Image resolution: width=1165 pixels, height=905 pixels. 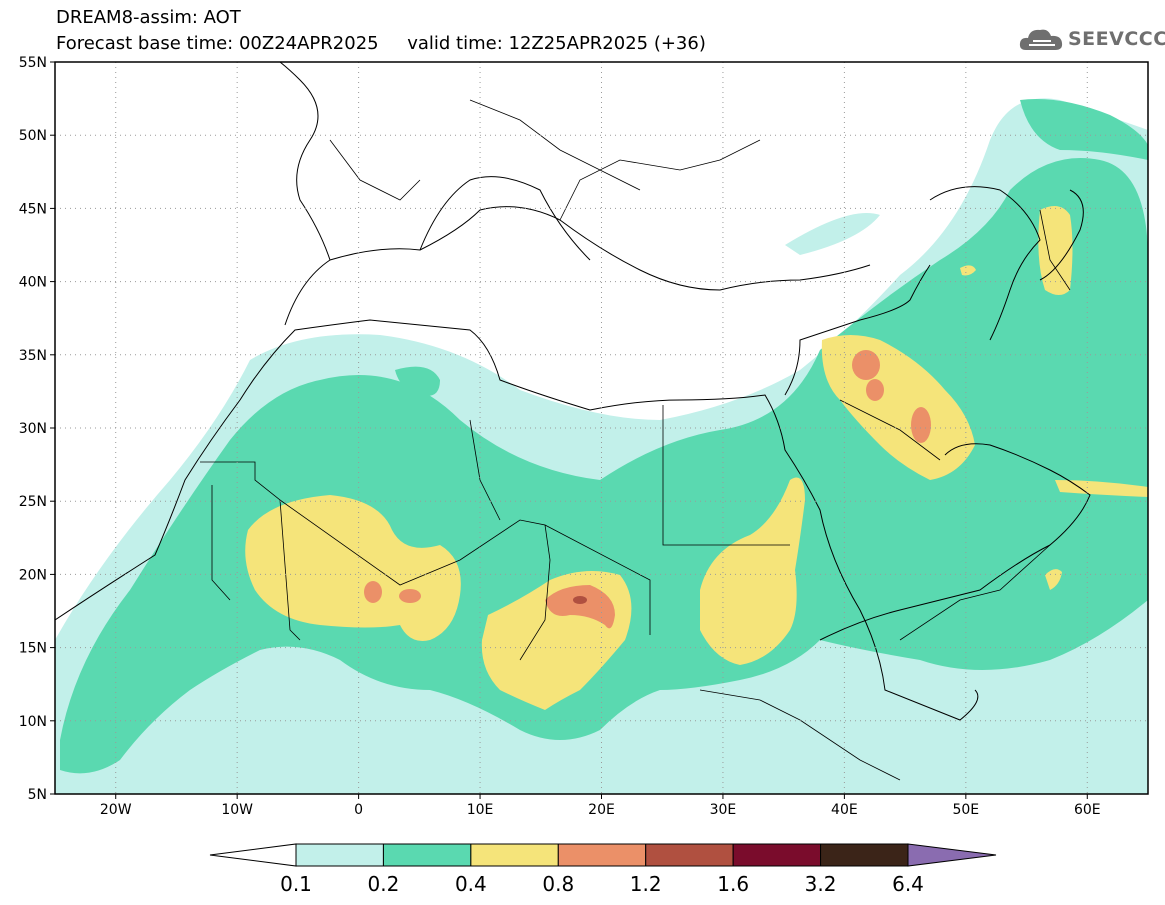 I want to click on colorbar-level-label: 0.4, so click(x=470, y=884).